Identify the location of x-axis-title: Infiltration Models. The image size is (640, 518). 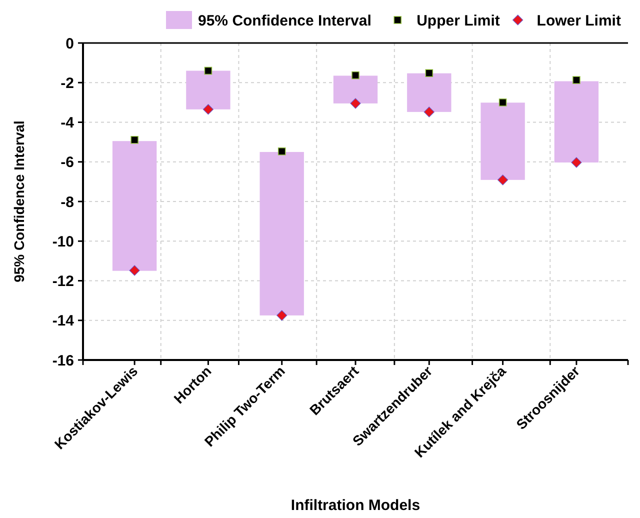
(355, 505).